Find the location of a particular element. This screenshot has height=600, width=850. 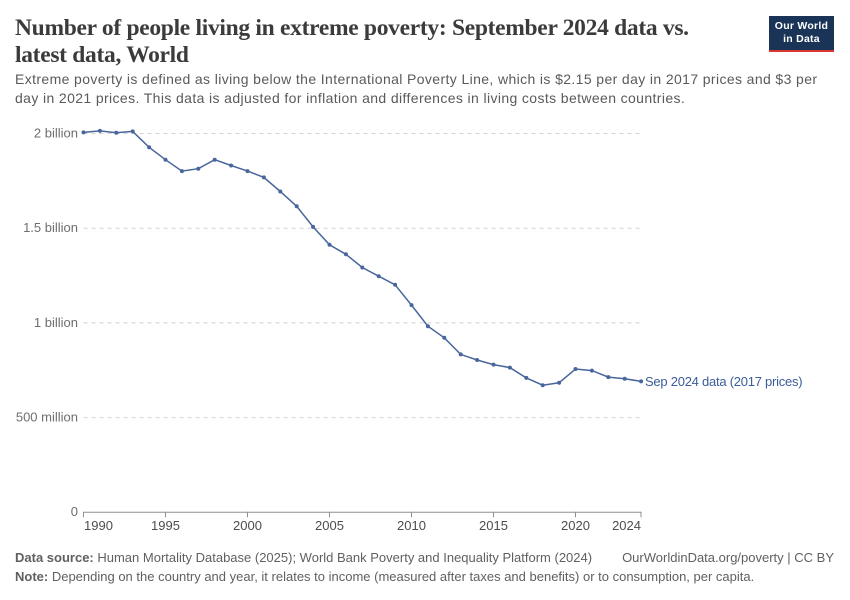

svg-text: 1.5 billion is located at coordinates (50, 227).